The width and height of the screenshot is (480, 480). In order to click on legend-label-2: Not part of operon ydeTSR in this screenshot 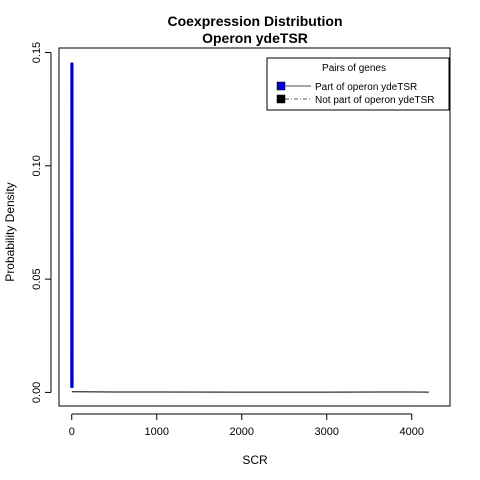, I will do `click(375, 100)`.